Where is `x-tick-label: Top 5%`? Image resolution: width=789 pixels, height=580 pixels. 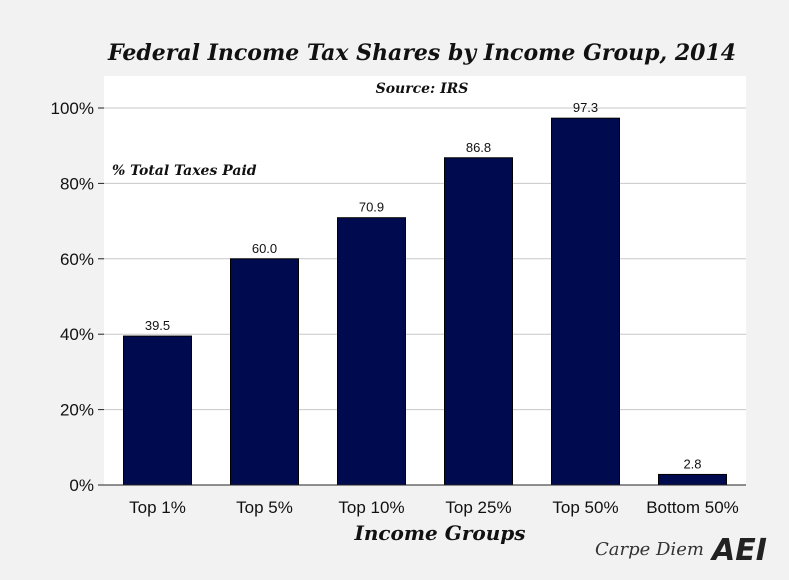 x-tick-label: Top 5% is located at coordinates (264, 507).